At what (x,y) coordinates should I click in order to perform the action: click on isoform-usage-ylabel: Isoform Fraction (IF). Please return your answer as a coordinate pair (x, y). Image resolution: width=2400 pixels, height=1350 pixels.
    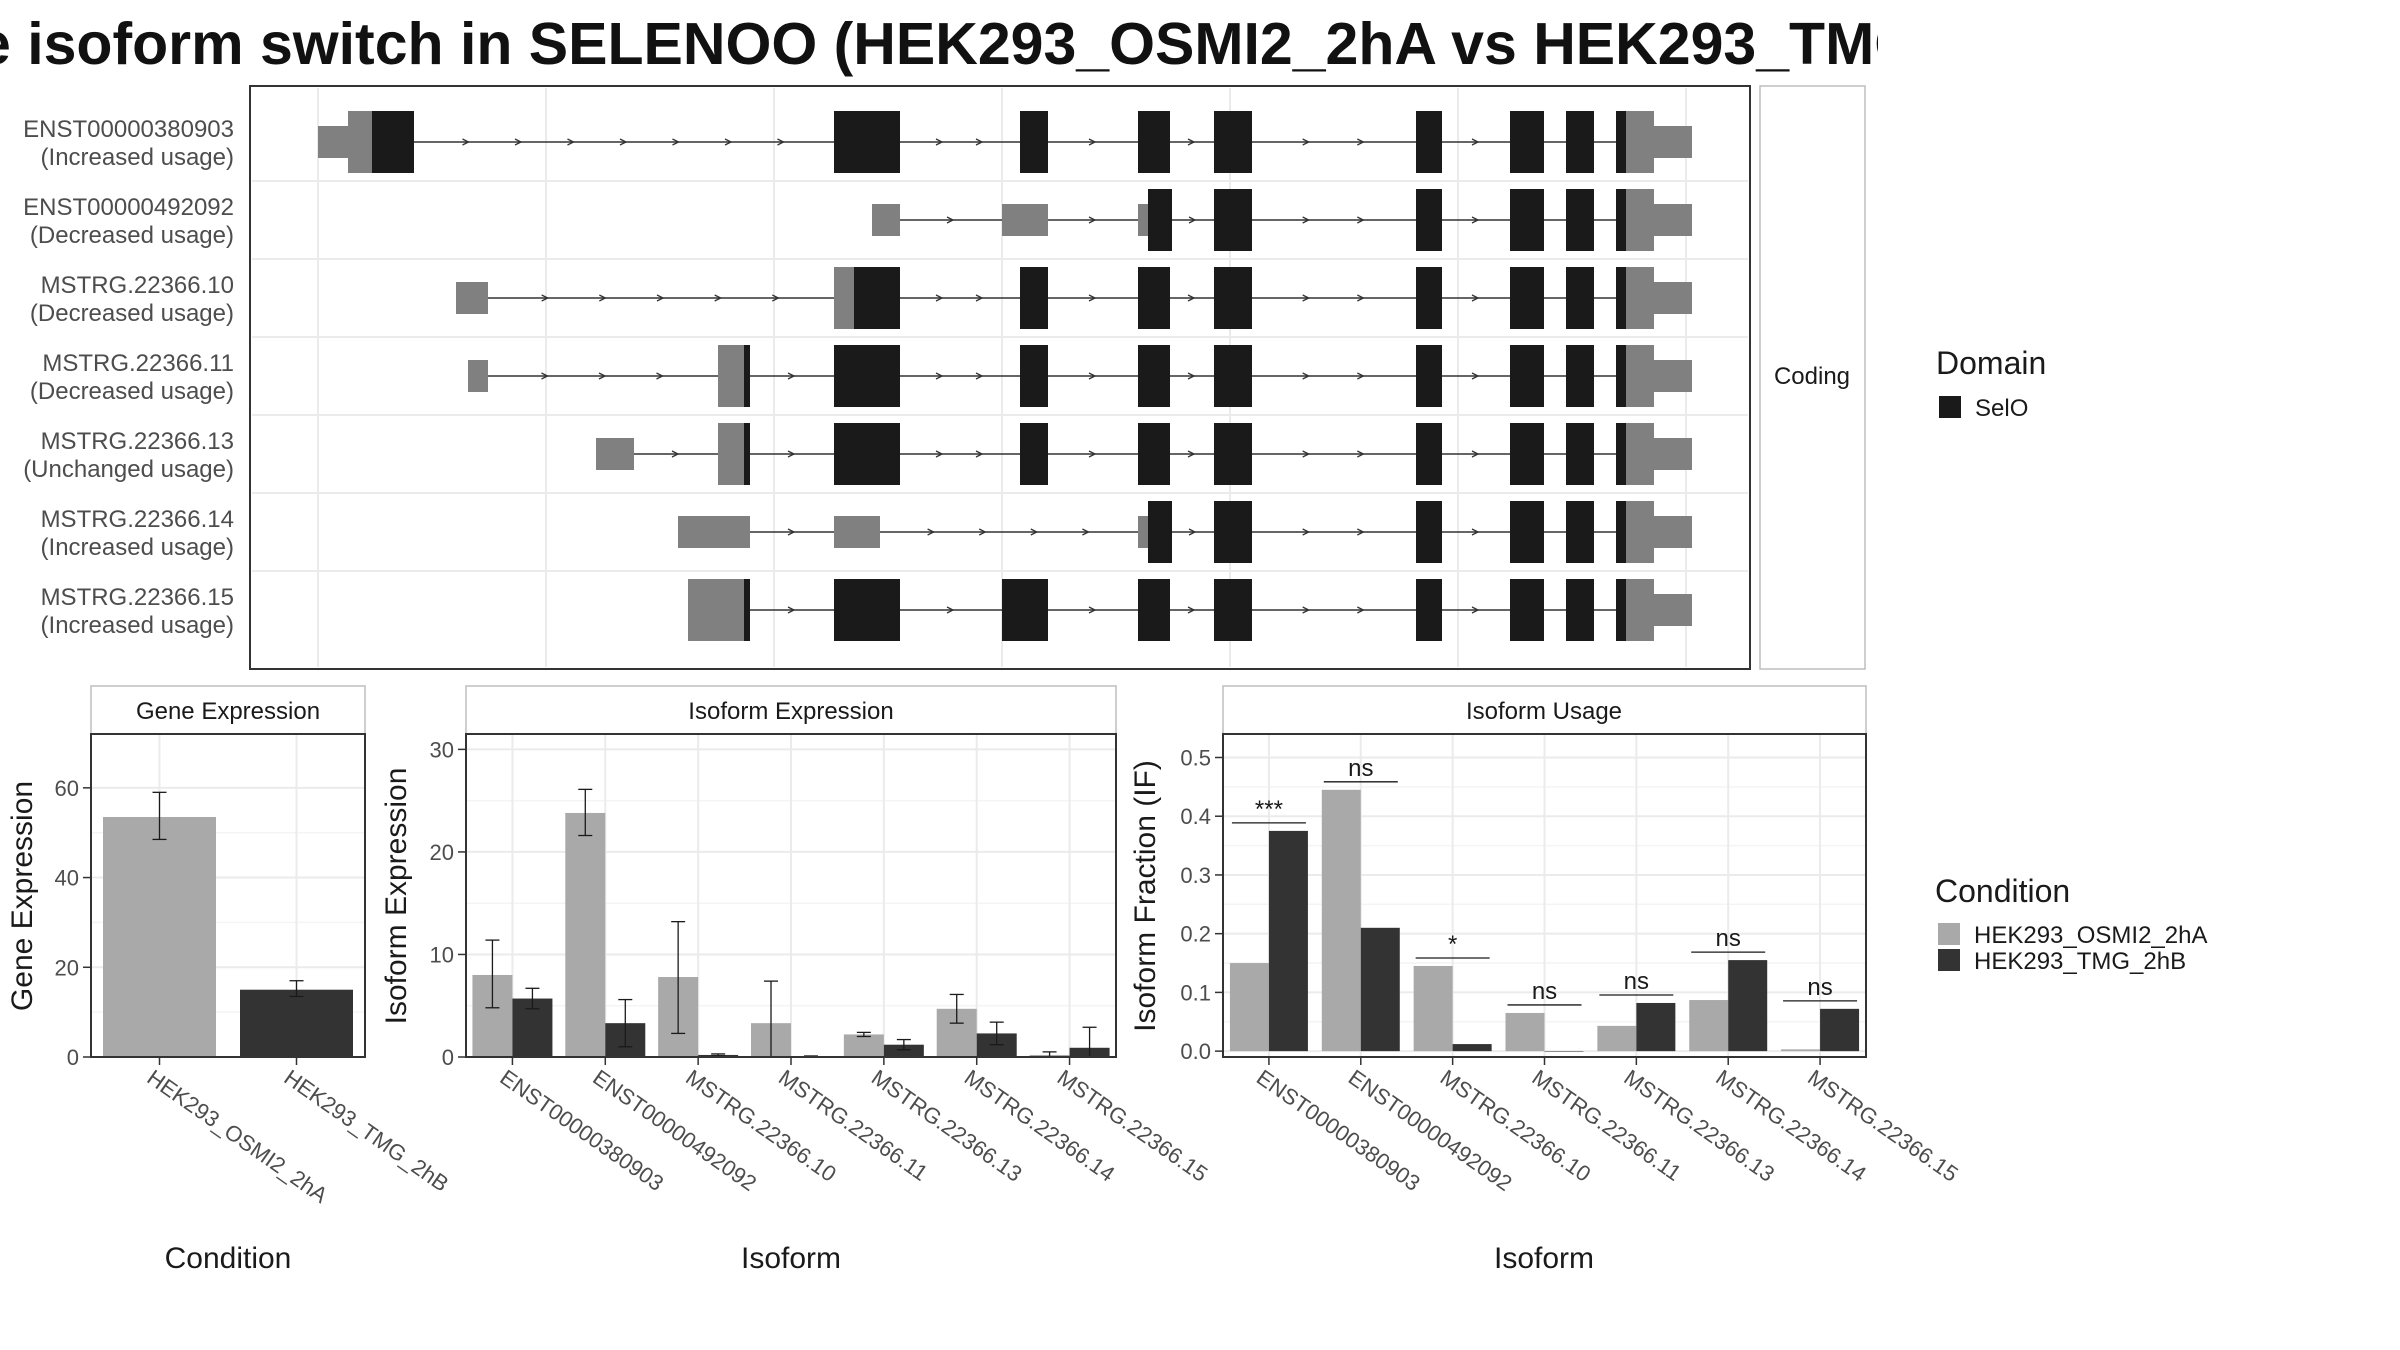
    Looking at the image, I should click on (1145, 896).